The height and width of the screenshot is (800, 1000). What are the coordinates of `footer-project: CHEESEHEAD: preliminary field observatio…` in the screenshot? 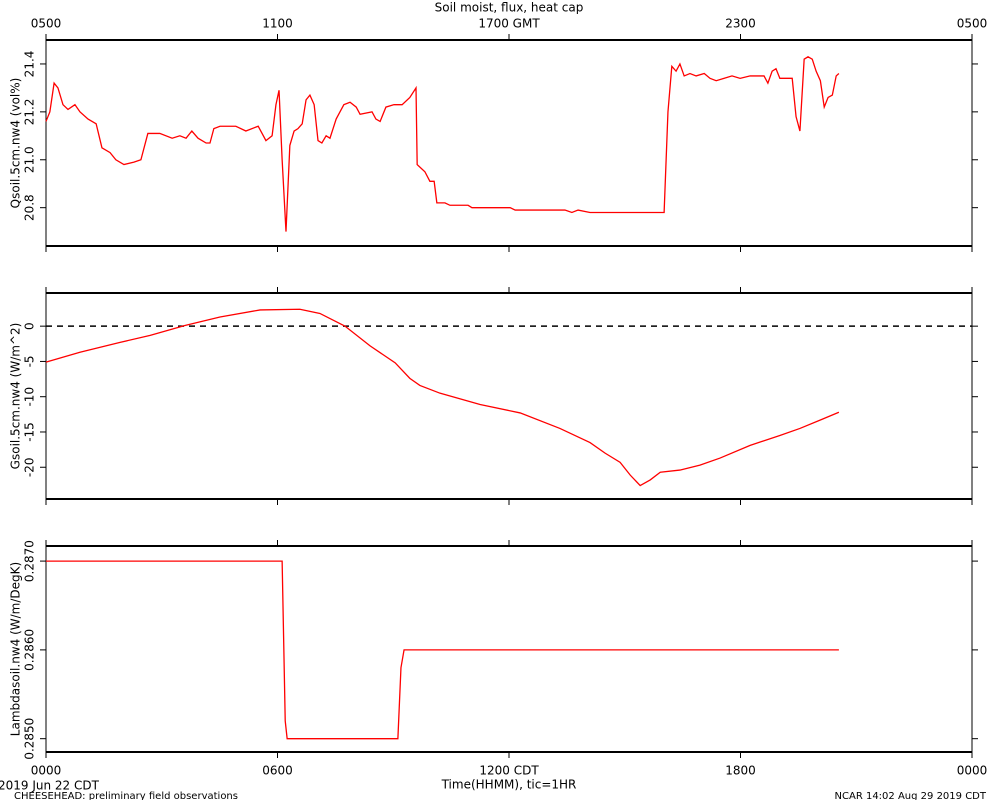 It's located at (126, 795).